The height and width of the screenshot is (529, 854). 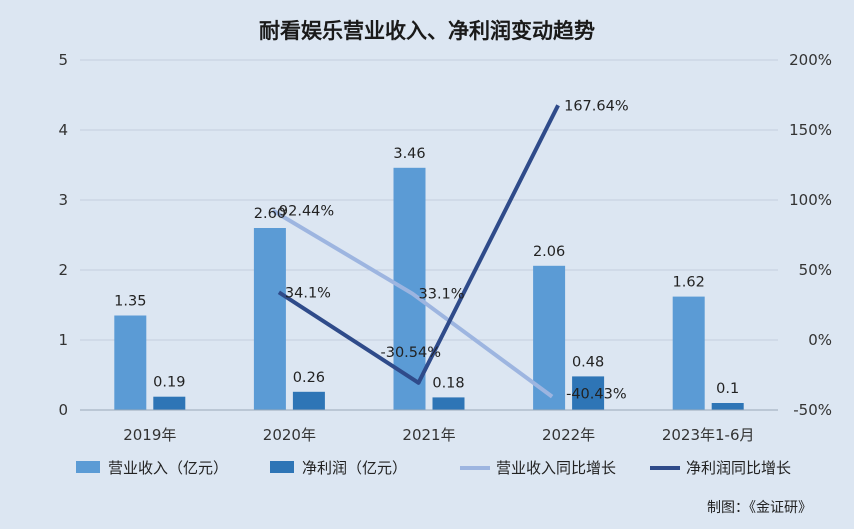 I want to click on y-right-tick-label: 200%, so click(x=810, y=60).